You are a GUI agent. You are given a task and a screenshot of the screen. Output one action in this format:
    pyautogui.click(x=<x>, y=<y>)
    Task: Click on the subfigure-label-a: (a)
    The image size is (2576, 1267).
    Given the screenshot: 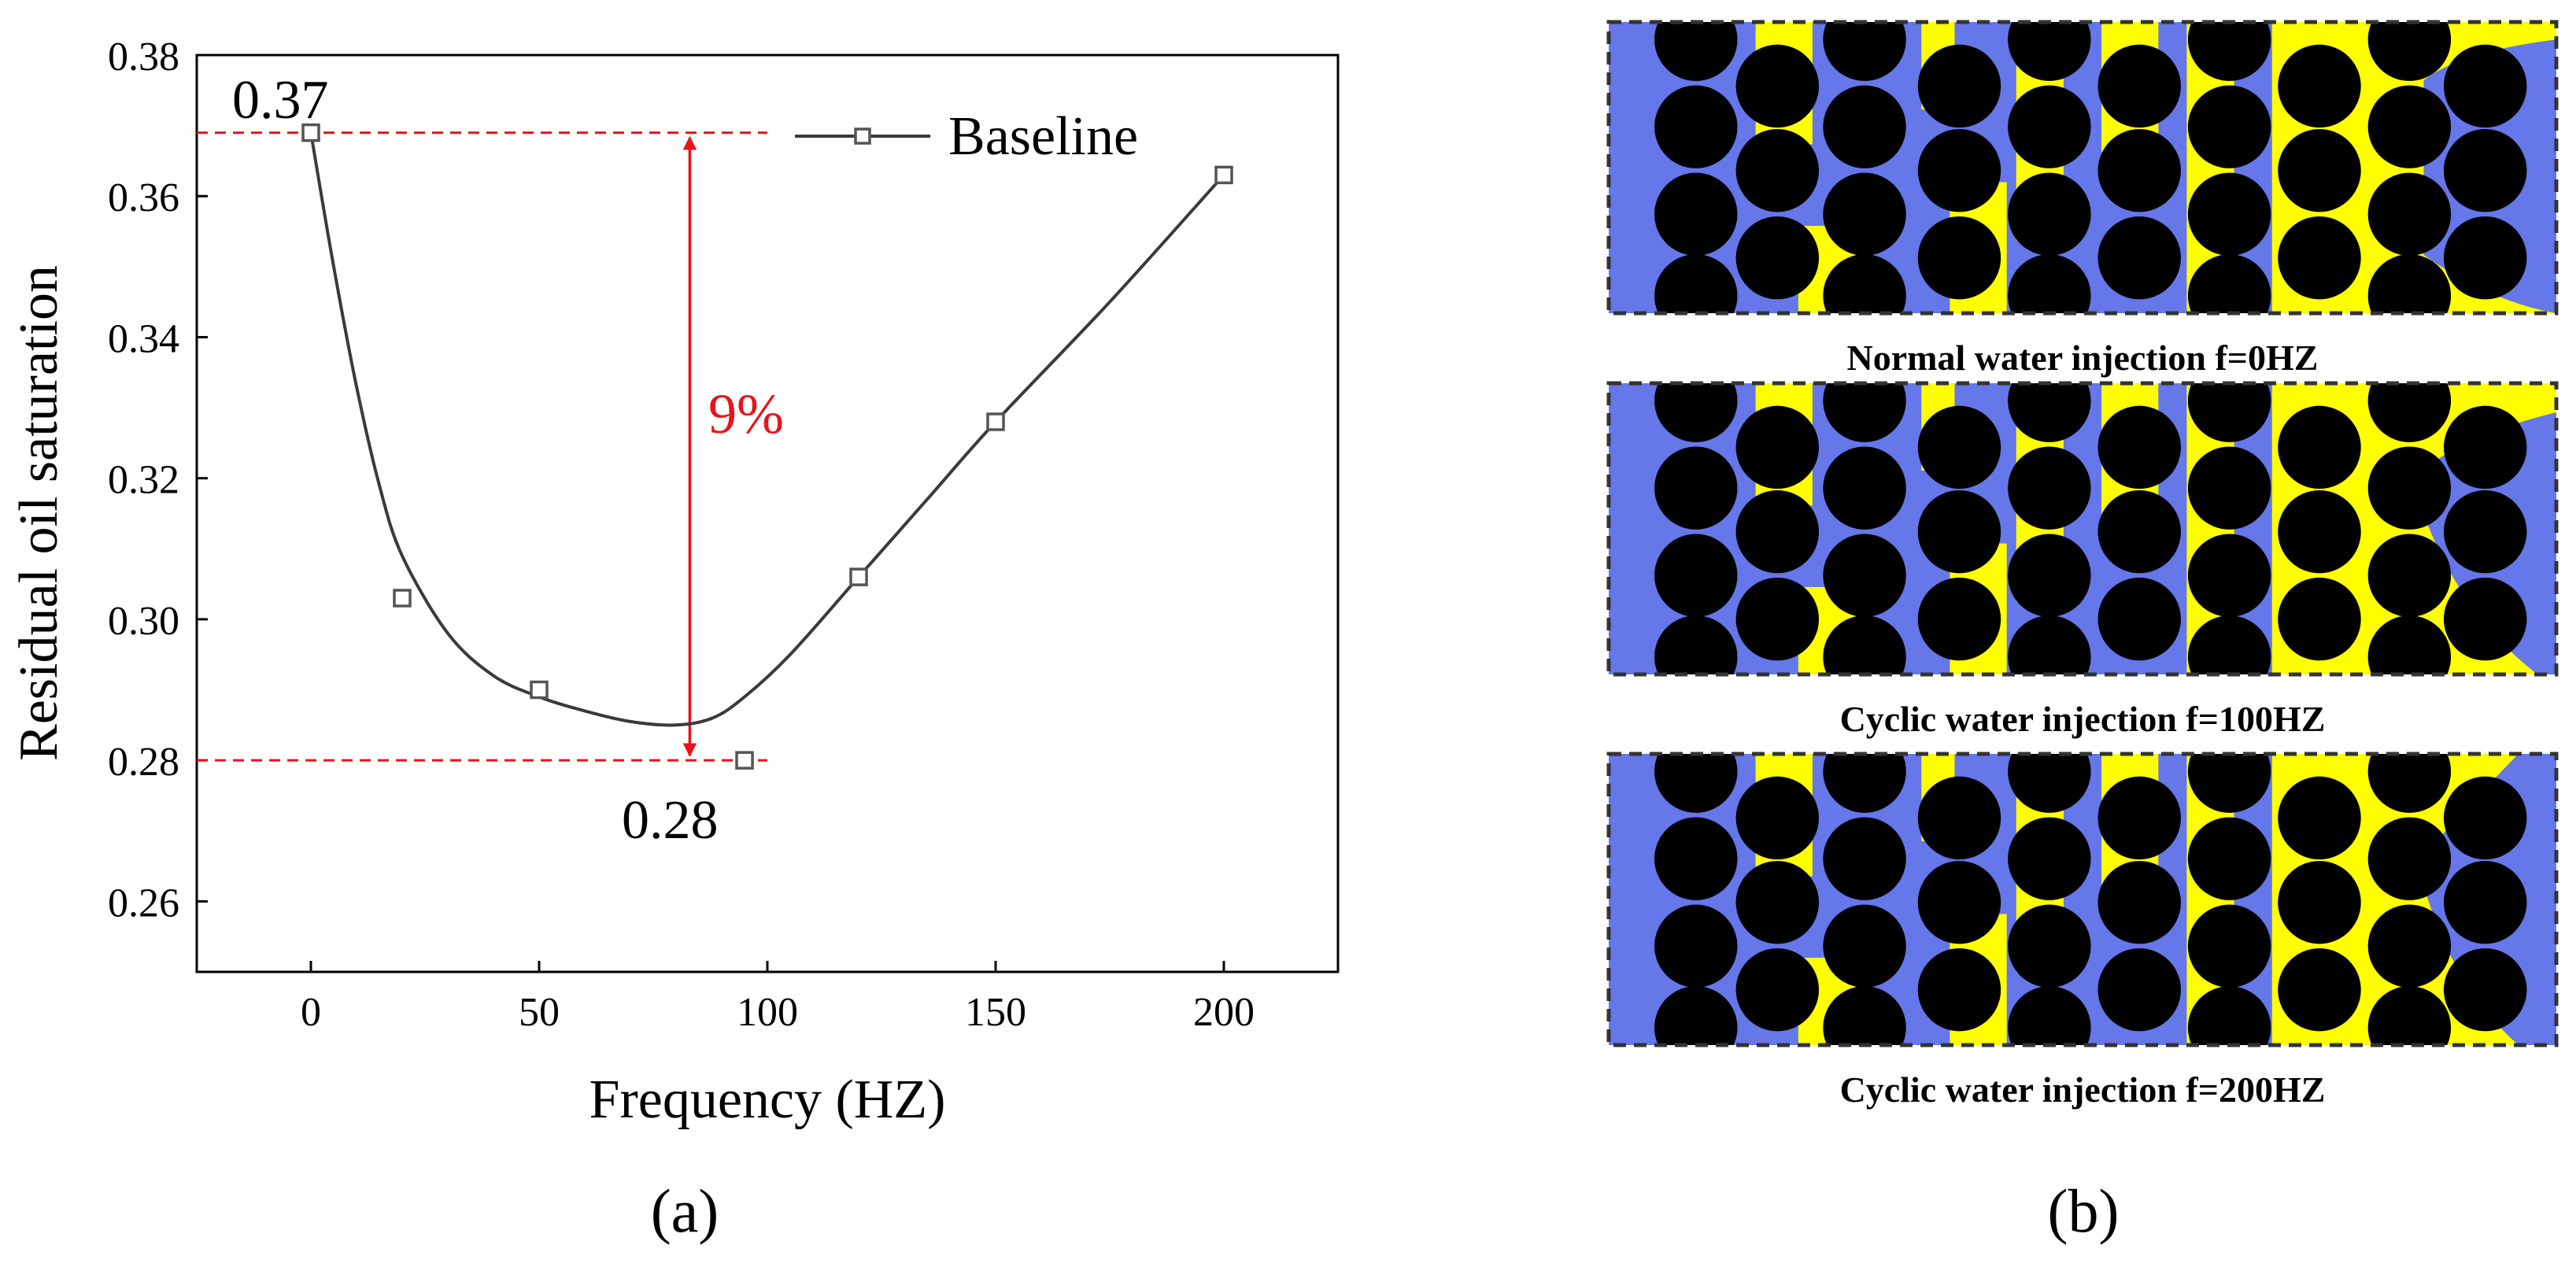 What is the action you would take?
    pyautogui.click(x=685, y=1210)
    